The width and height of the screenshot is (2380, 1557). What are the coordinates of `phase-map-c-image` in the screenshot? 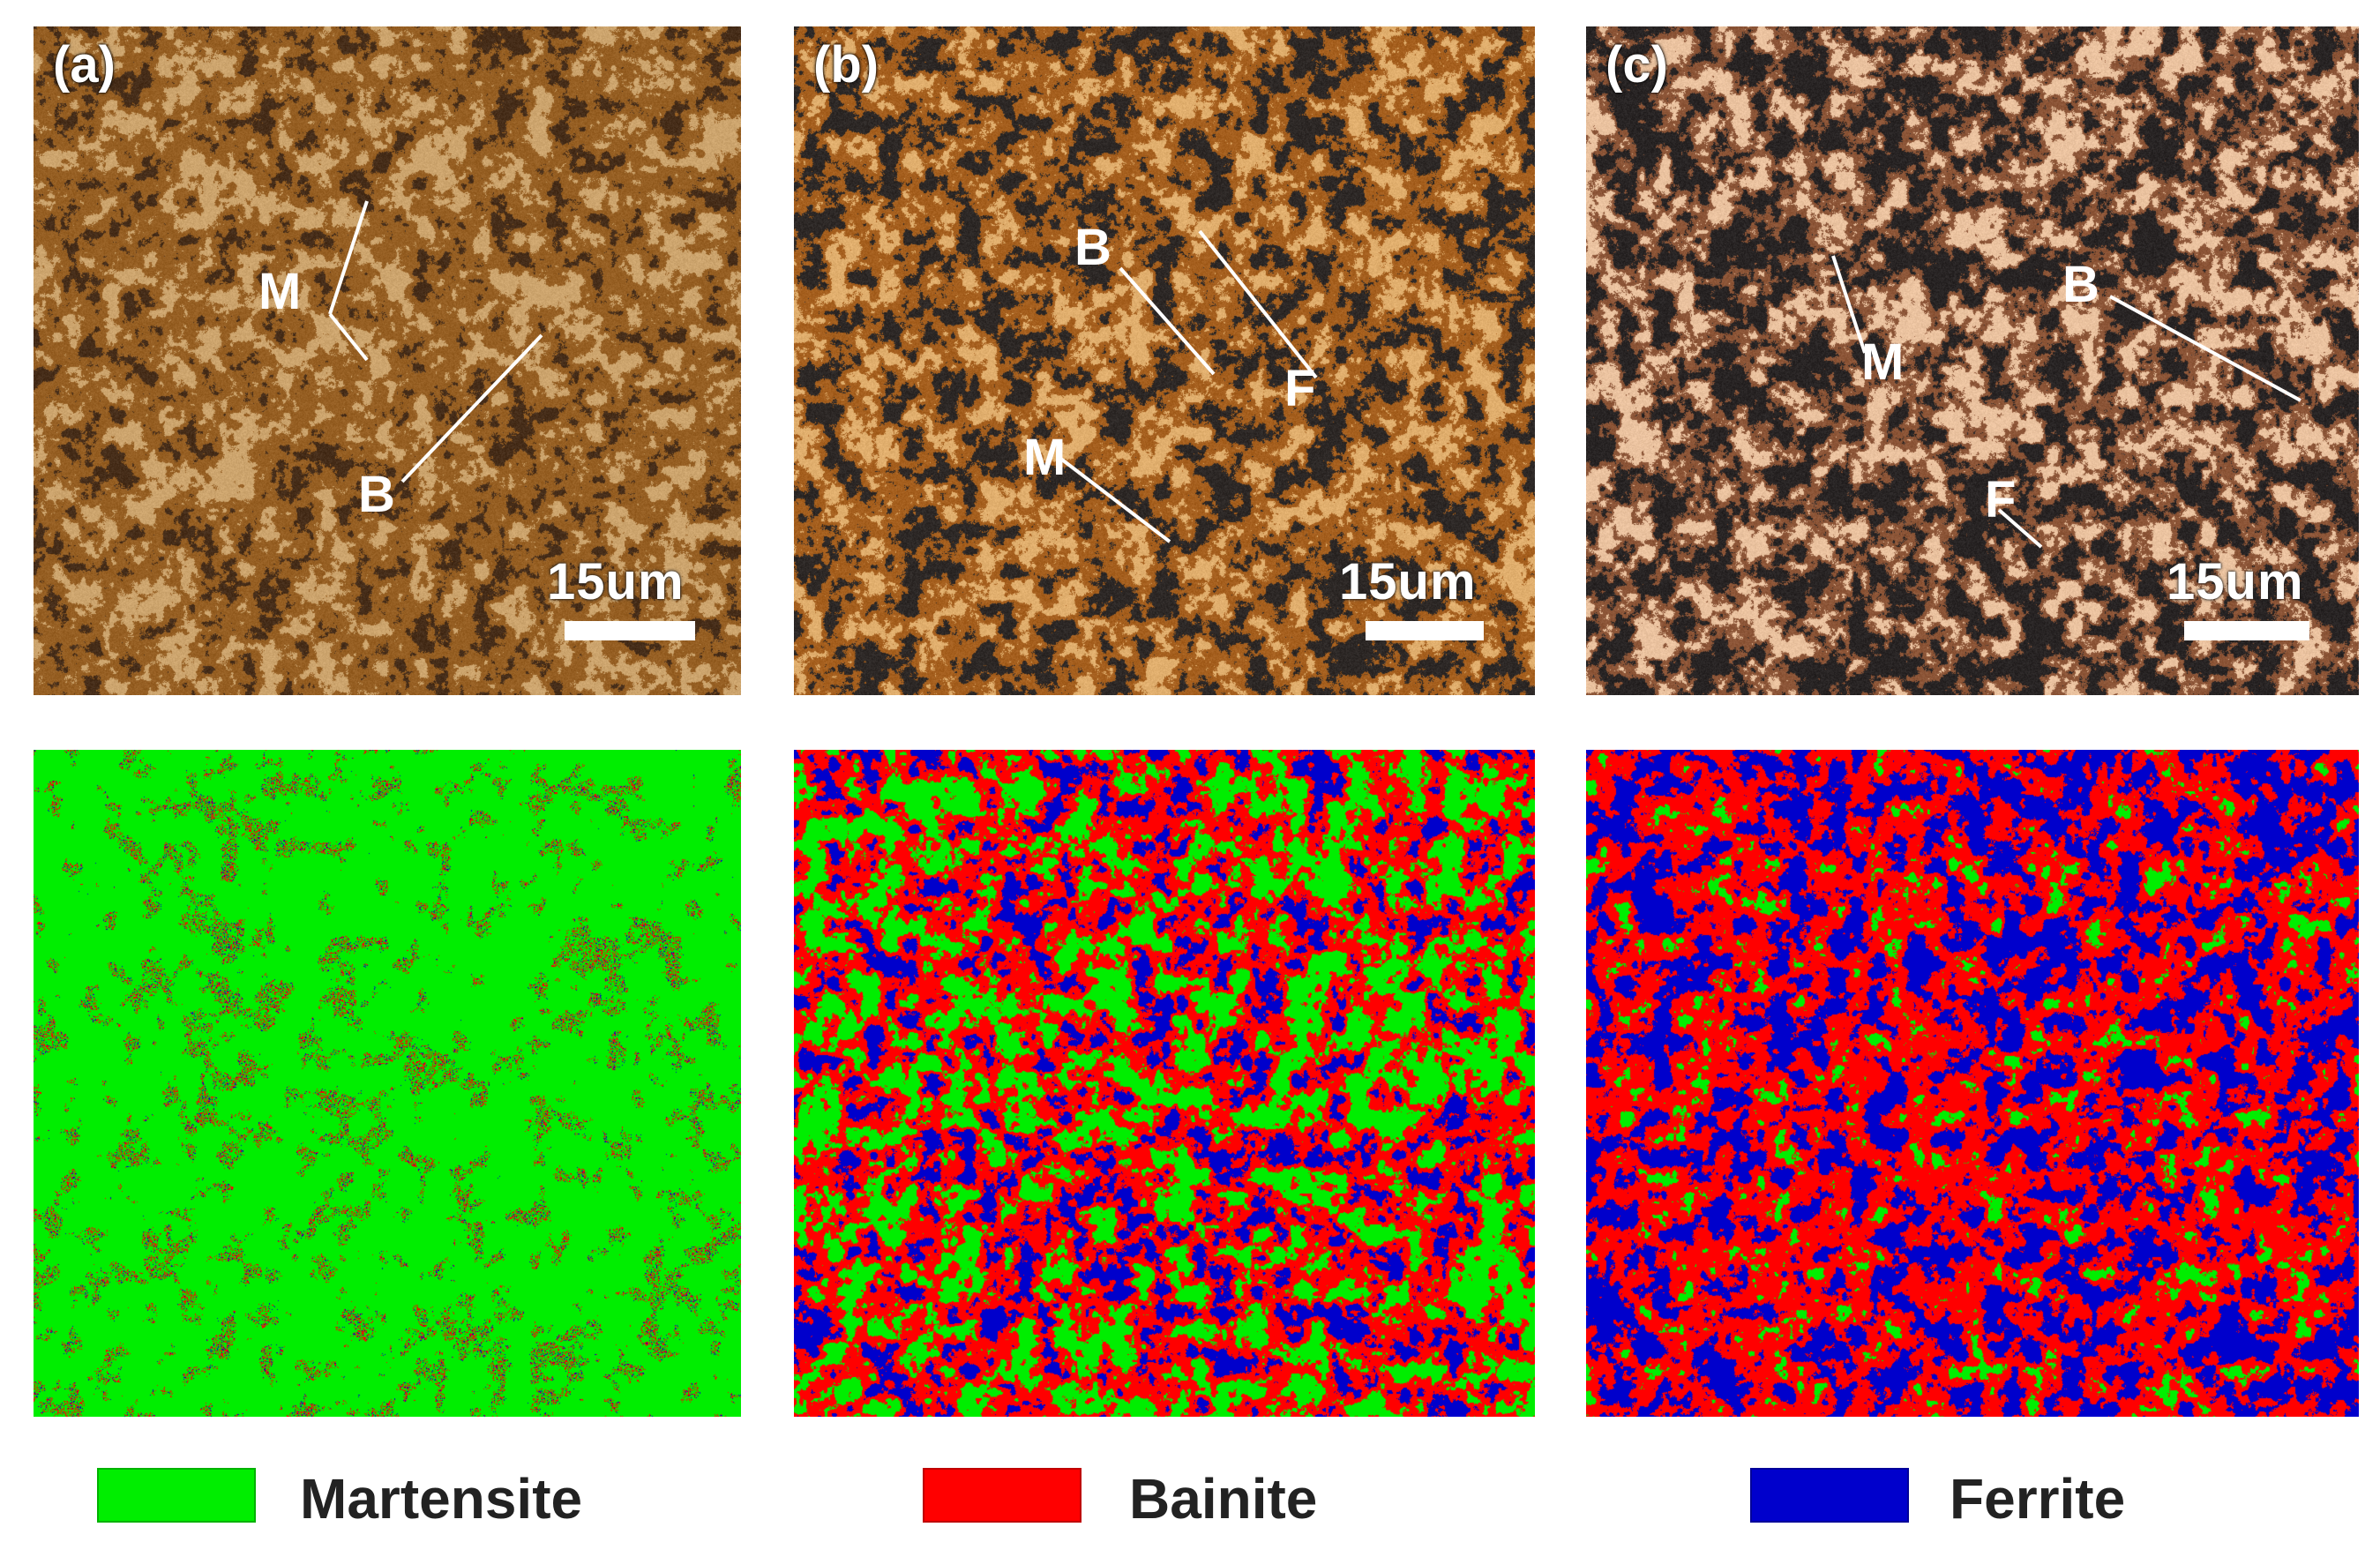 It's located at (1972, 1083).